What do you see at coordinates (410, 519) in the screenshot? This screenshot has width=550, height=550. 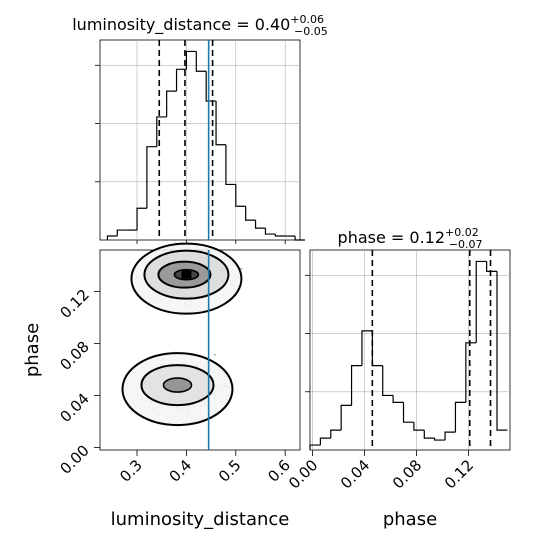 I see `x-axis-label-phase: phase` at bounding box center [410, 519].